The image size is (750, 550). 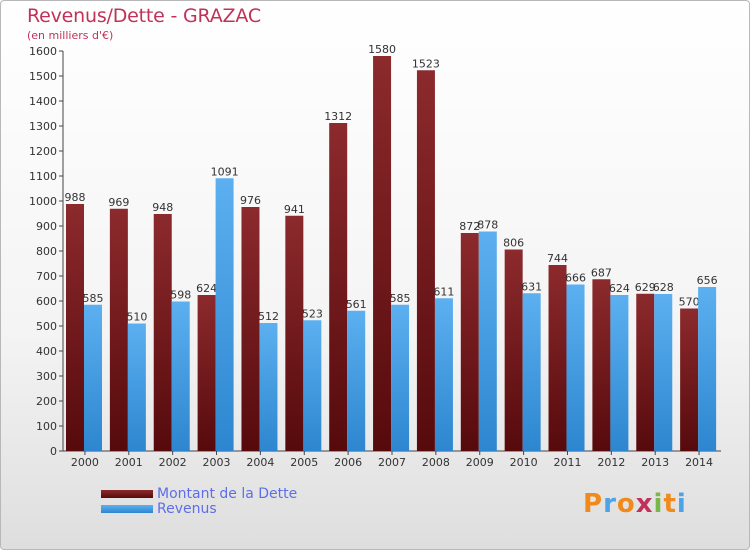 What do you see at coordinates (46, 376) in the screenshot?
I see `y-tick-label: 300` at bounding box center [46, 376].